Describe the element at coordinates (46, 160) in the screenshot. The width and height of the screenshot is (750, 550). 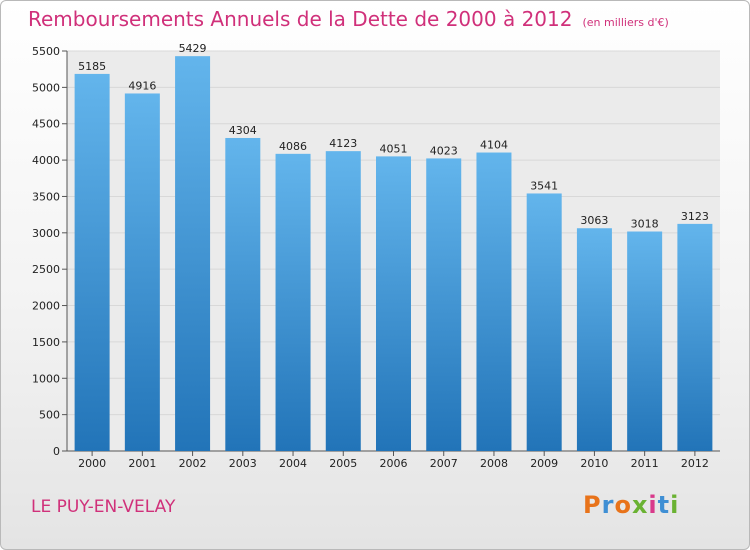
I see `y-tick-label: 4000` at that location.